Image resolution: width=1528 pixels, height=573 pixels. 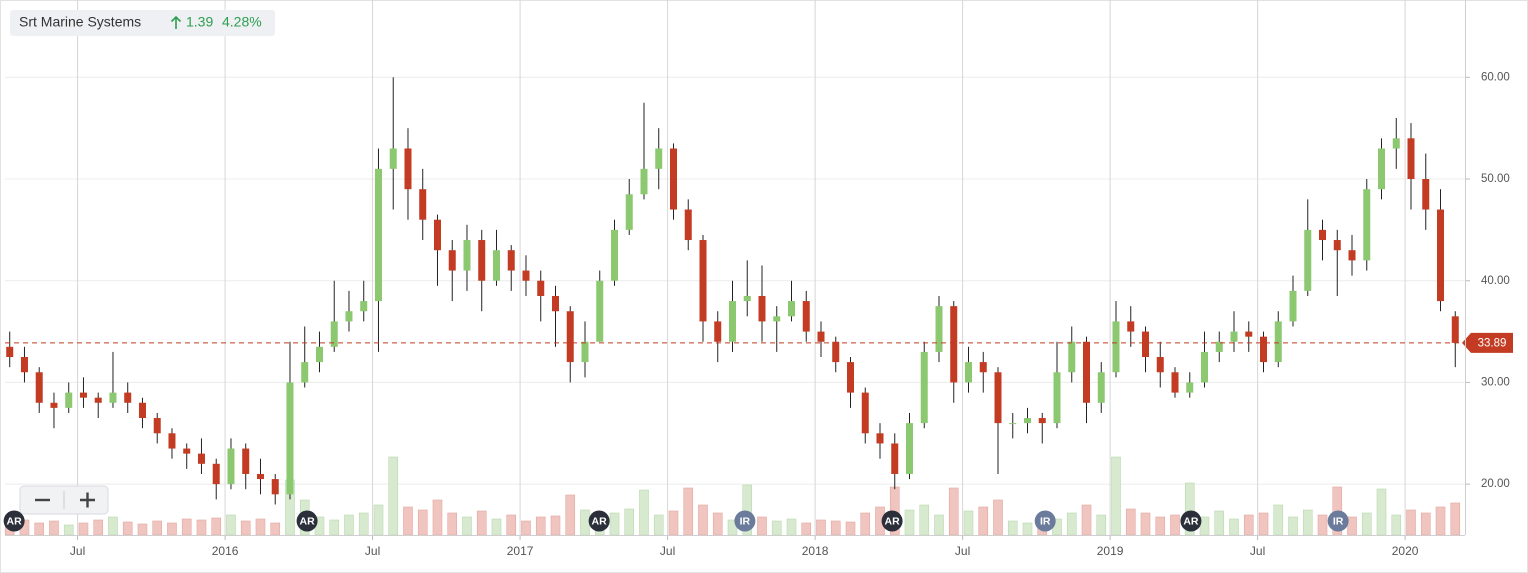 What do you see at coordinates (176, 22) in the screenshot?
I see `up-arrow` at bounding box center [176, 22].